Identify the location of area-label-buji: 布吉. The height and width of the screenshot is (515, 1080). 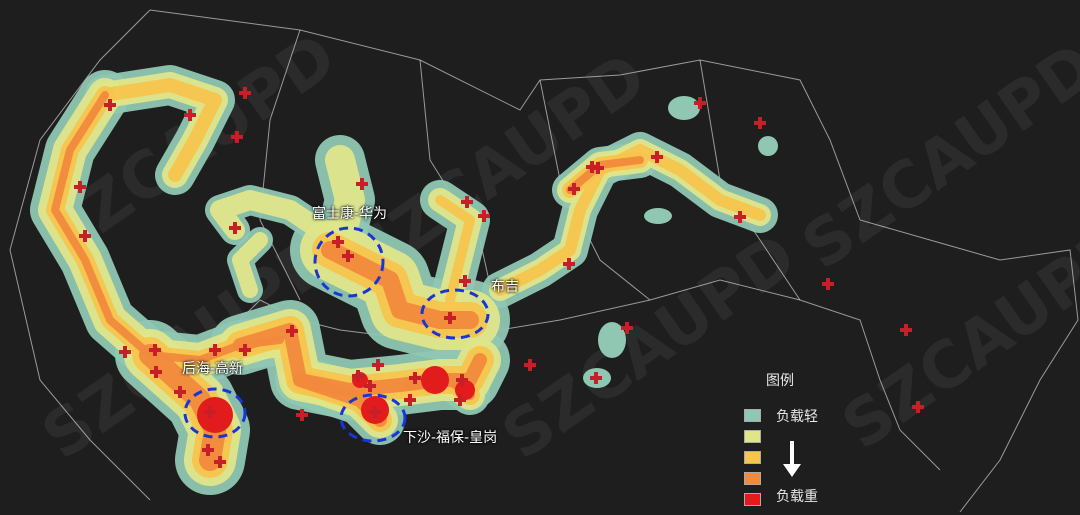
(505, 287).